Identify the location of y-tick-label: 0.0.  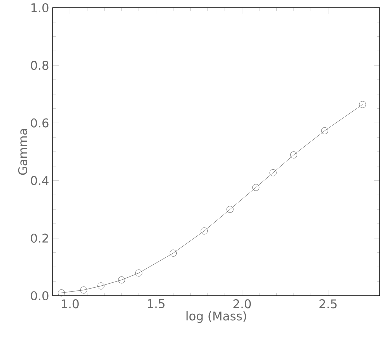
(40, 296).